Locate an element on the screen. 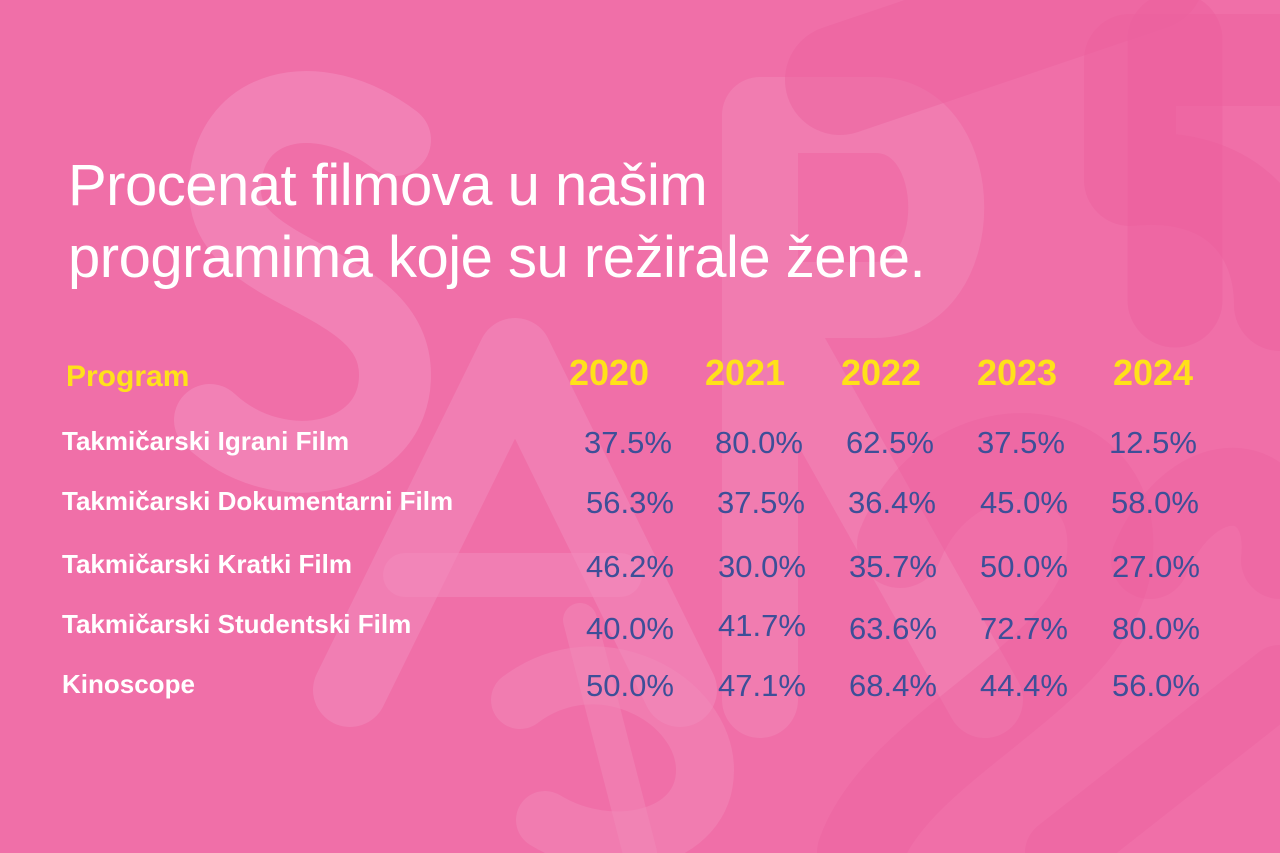  value-cell: 36.4% is located at coordinates (892, 502).